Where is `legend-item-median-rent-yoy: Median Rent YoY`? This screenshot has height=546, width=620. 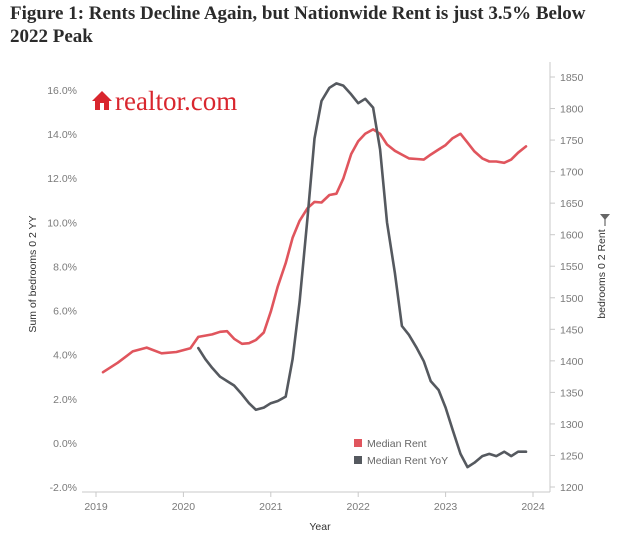
legend-item-median-rent-yoy: Median Rent YoY is located at coordinates (401, 461).